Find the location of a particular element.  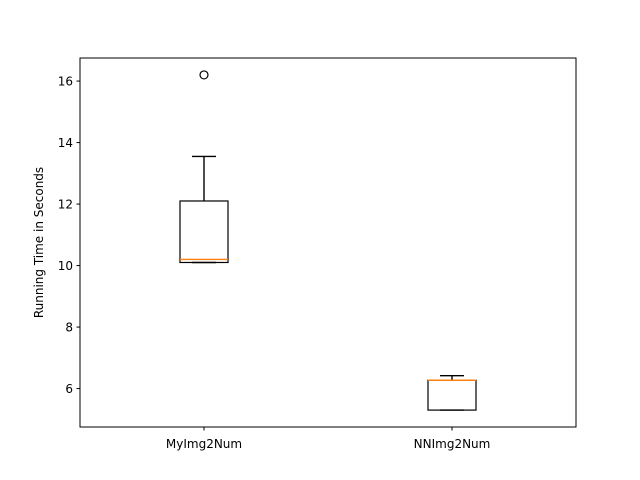

y-tick-label: 6 is located at coordinates (69, 389).